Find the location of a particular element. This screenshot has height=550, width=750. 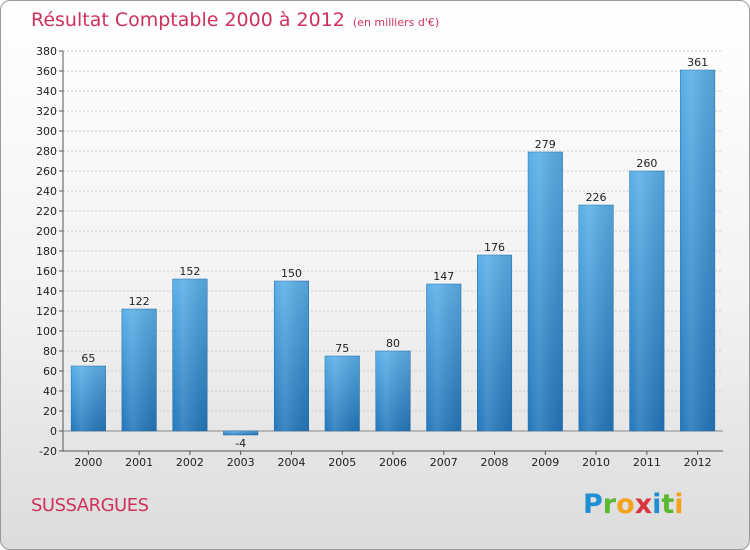

y-tick-label: 120 is located at coordinates (46, 311).